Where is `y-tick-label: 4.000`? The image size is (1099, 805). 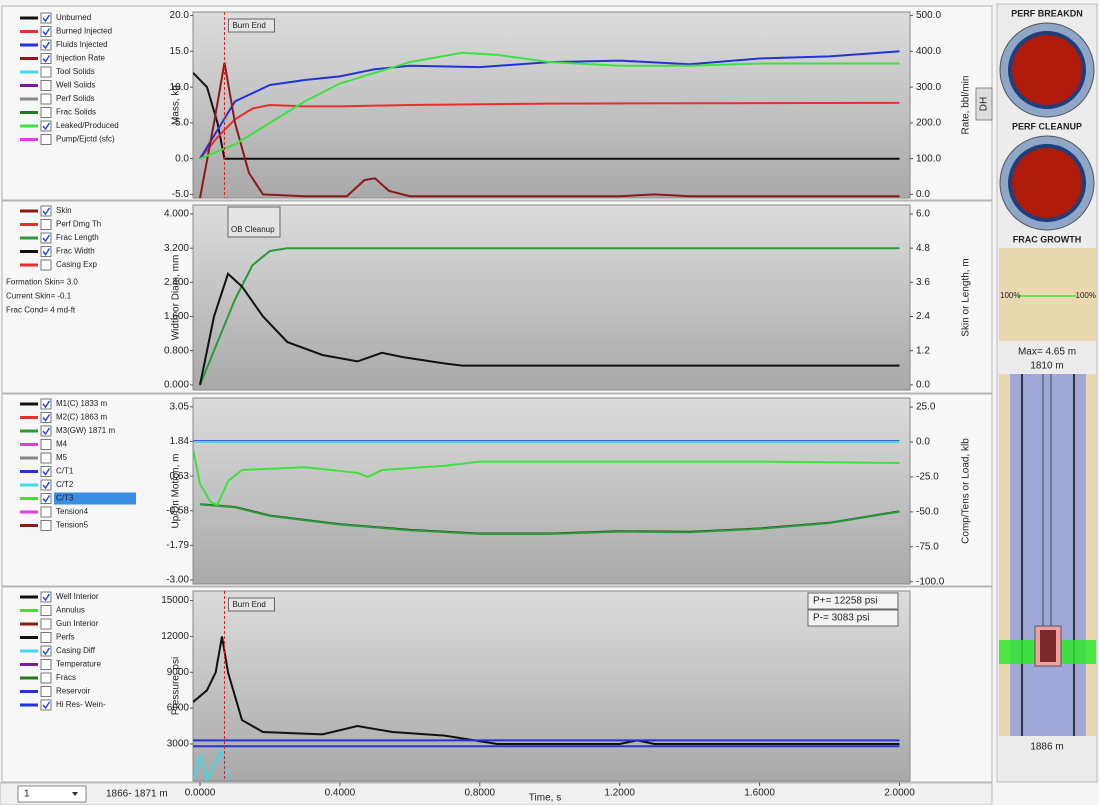 y-tick-label: 4.000 is located at coordinates (176, 214).